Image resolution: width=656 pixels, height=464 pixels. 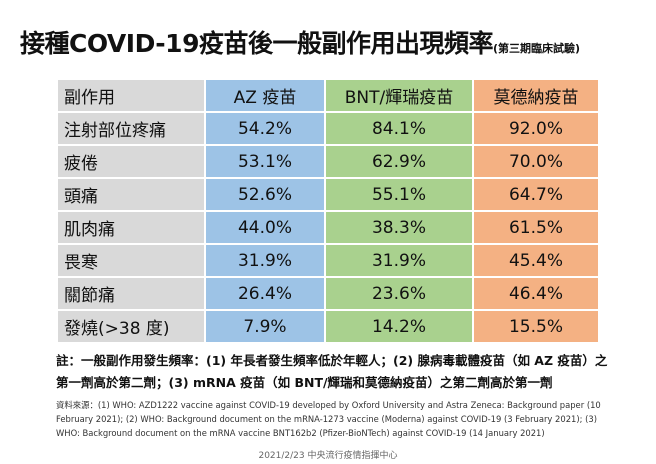 What do you see at coordinates (256, 43) in the screenshot?
I see `title-text: 接種COVID-19疫苗後一般副作用出現頻率` at bounding box center [256, 43].